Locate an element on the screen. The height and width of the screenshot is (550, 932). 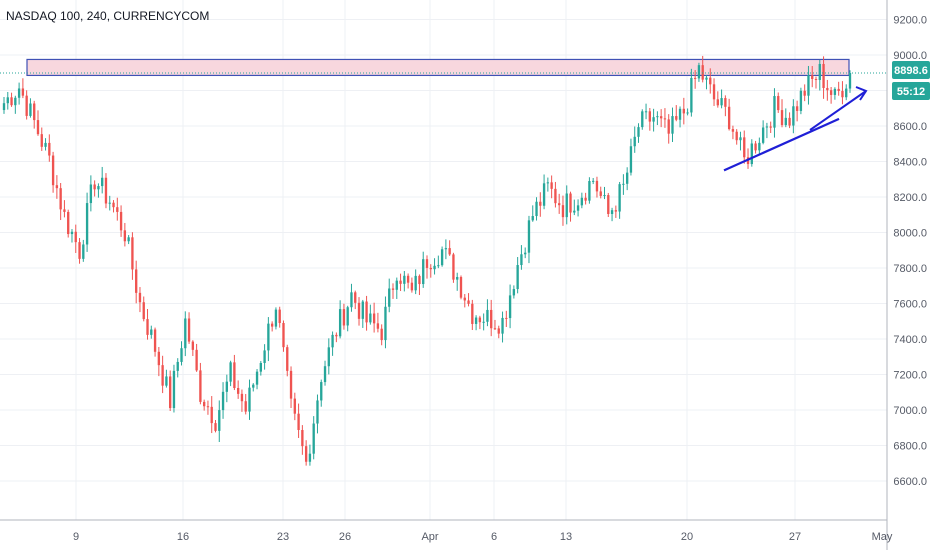
y-tick-label: 7400.0 is located at coordinates (910, 340).